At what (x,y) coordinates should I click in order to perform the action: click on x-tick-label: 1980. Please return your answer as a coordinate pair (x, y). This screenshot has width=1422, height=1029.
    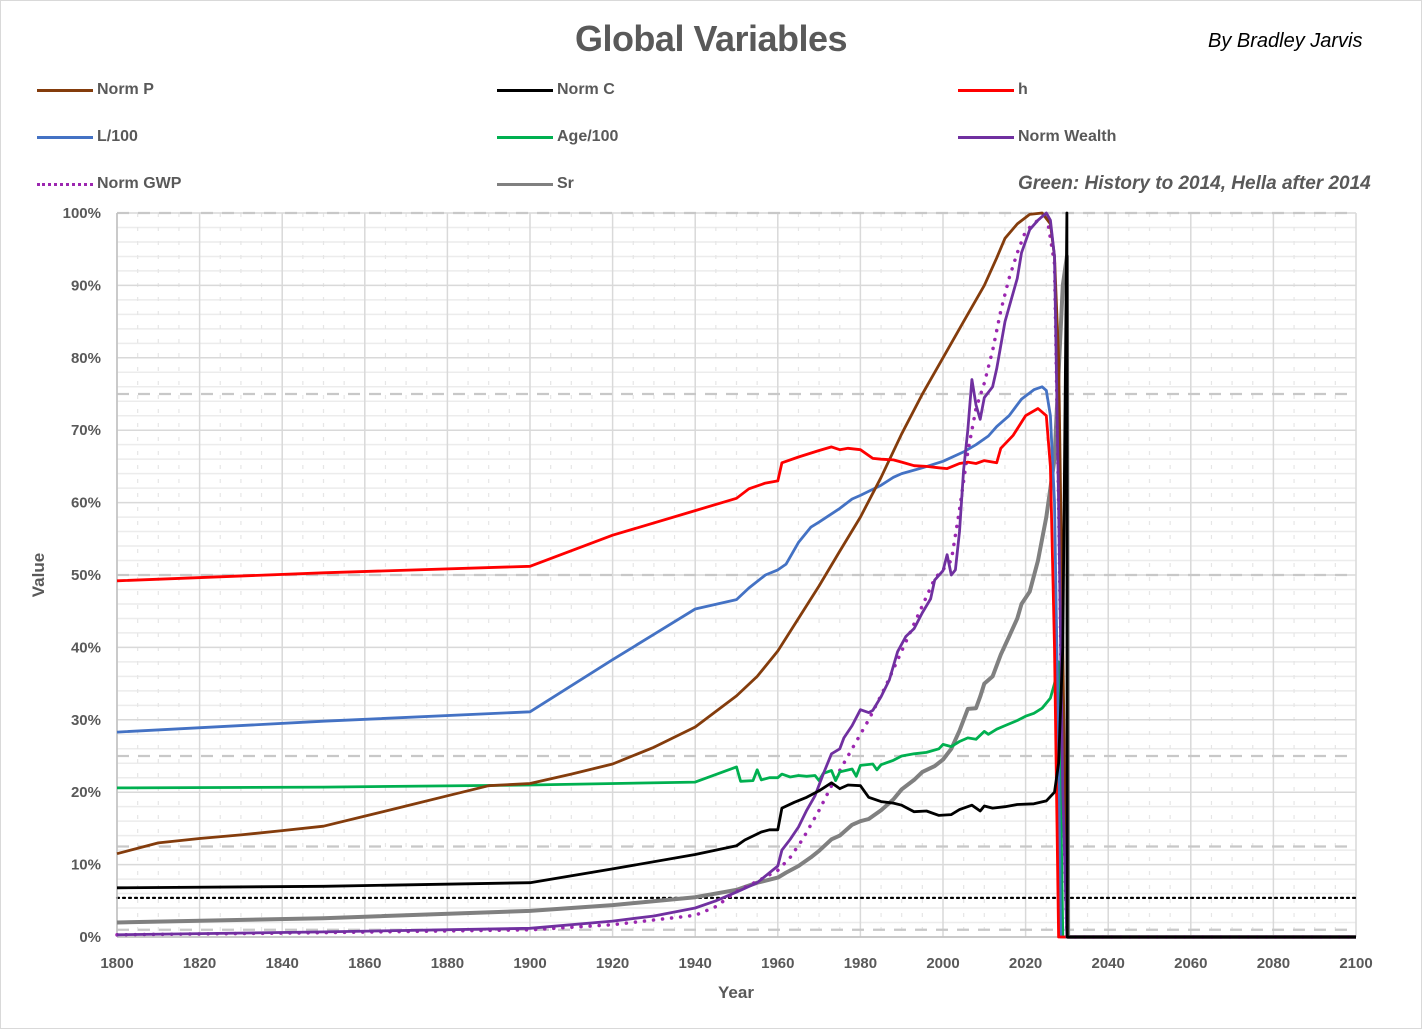
    Looking at the image, I should click on (860, 963).